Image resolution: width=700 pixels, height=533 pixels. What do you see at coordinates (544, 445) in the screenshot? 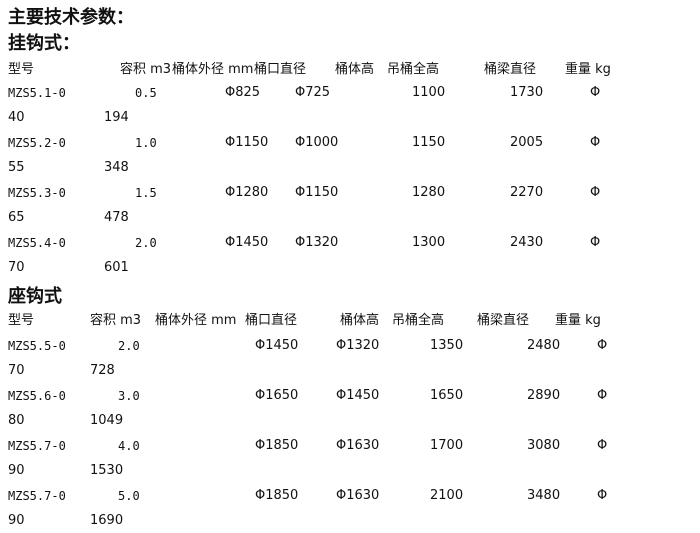
I see `table-cell: 3080` at bounding box center [544, 445].